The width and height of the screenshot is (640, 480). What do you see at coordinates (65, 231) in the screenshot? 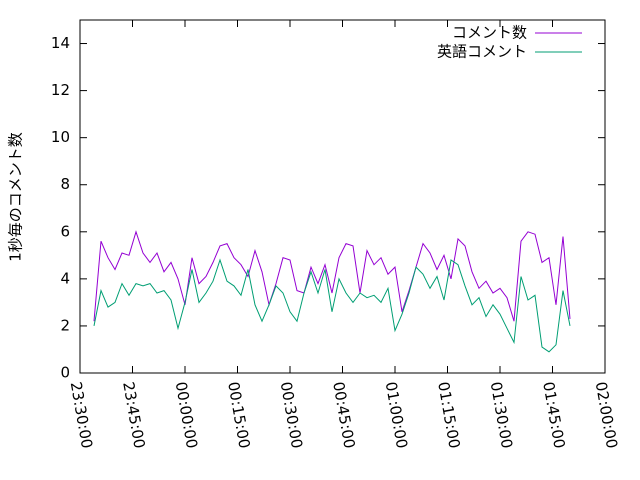
I see `y-tick-label: 6` at bounding box center [65, 231].